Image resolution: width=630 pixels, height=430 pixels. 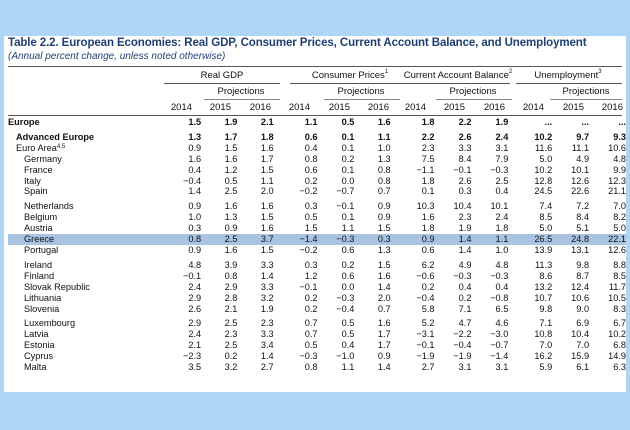 What do you see at coordinates (502, 308) in the screenshot?
I see `table-cell: 6.5` at bounding box center [502, 308].